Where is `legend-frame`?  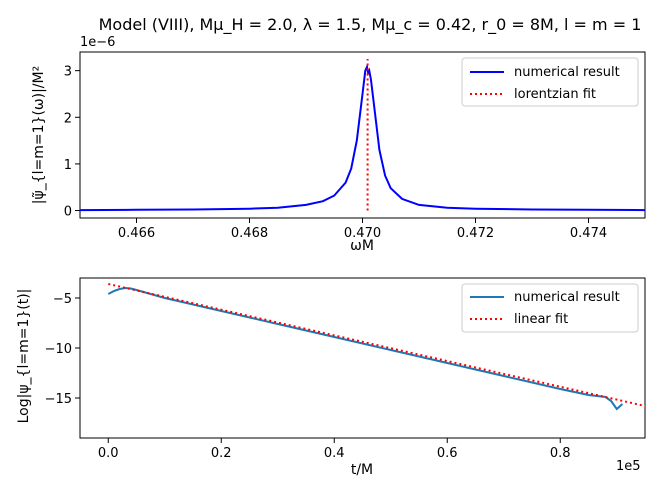
legend-frame is located at coordinates (550, 82).